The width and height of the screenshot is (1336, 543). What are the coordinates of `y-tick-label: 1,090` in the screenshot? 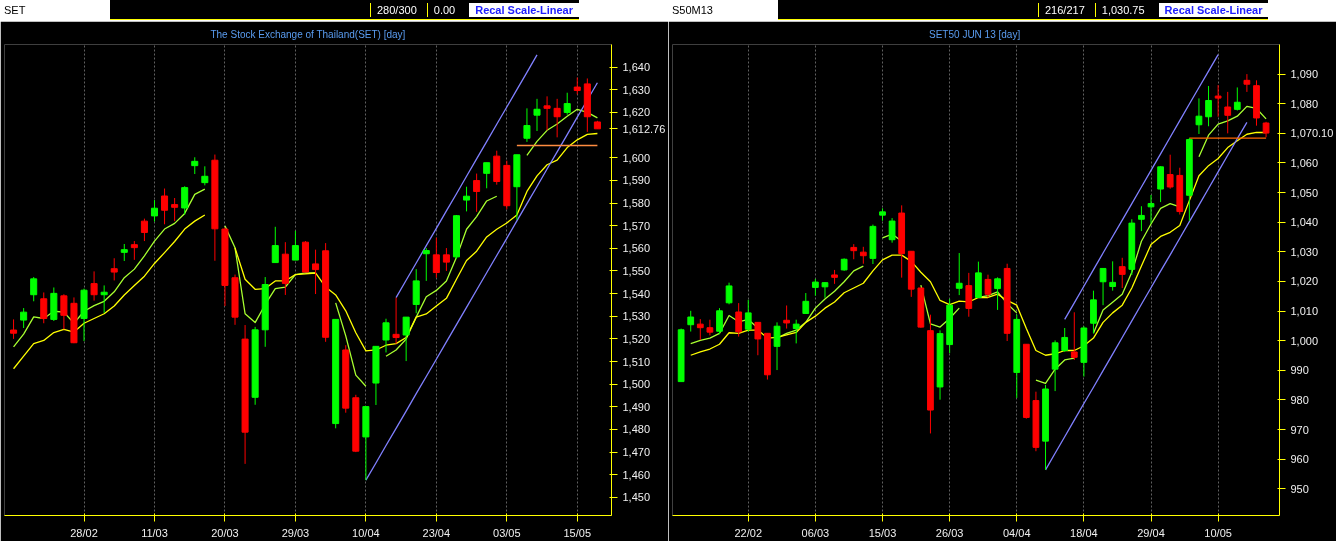 It's located at (1304, 74).